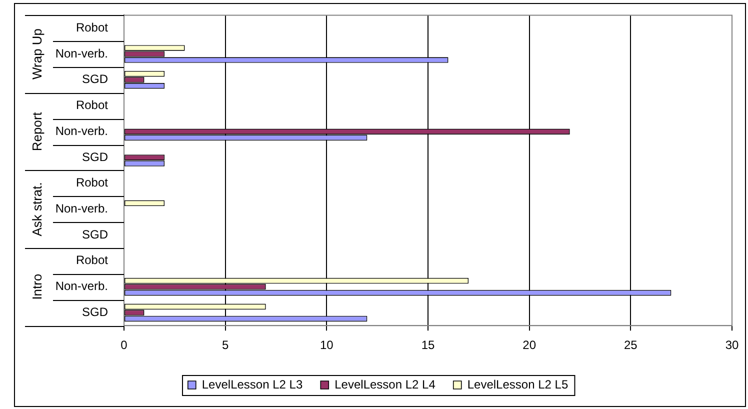  Describe the element at coordinates (385, 384) in the screenshot. I see `legend-label: LevelLesson L2 L4` at that location.